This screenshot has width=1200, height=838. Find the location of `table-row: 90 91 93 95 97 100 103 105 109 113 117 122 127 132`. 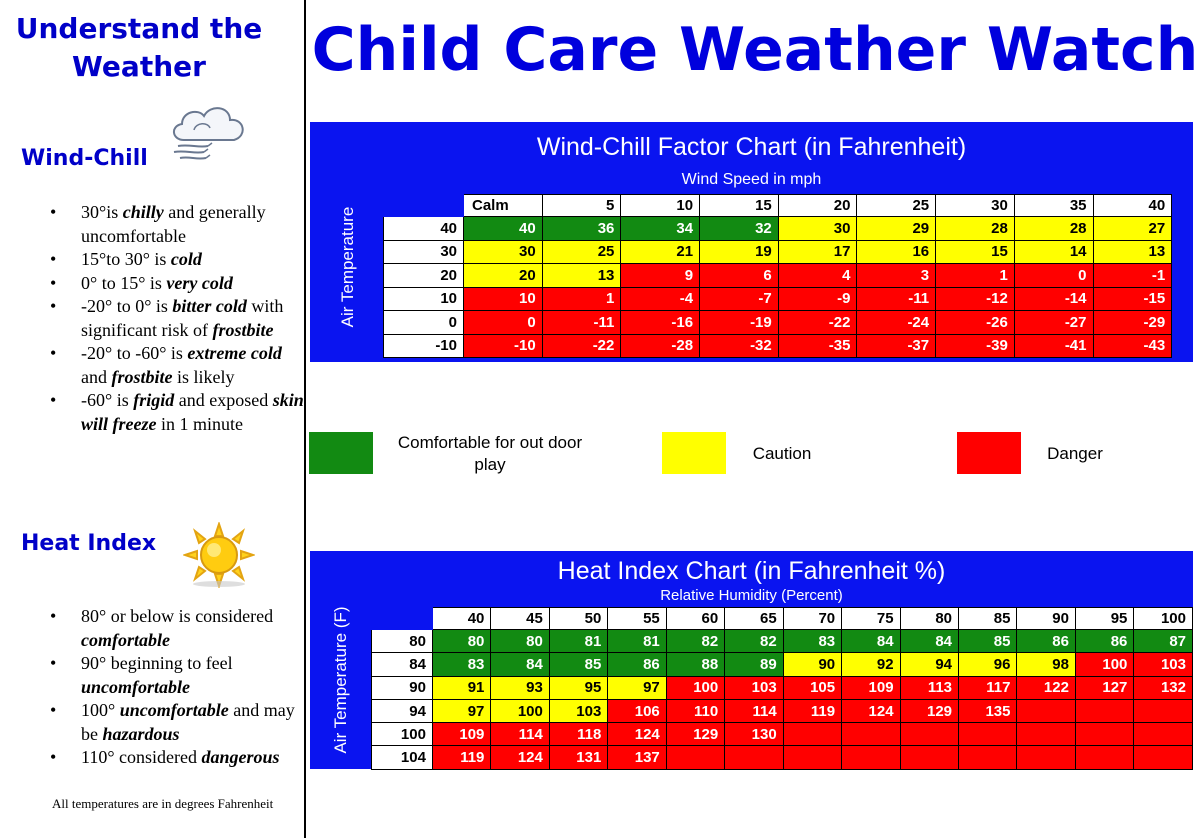

table-row: 90 91 93 95 97 100 103 105 109 113 117 122 127 132 is located at coordinates (782, 687).